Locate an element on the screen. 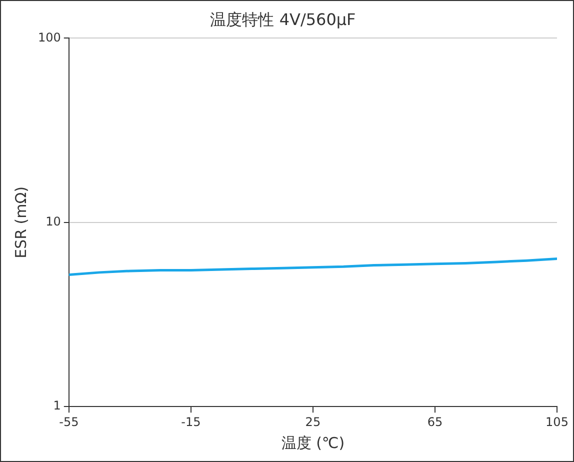 The image size is (574, 462). chart-title: 温度特性 4V/560μF is located at coordinates (283, 19).